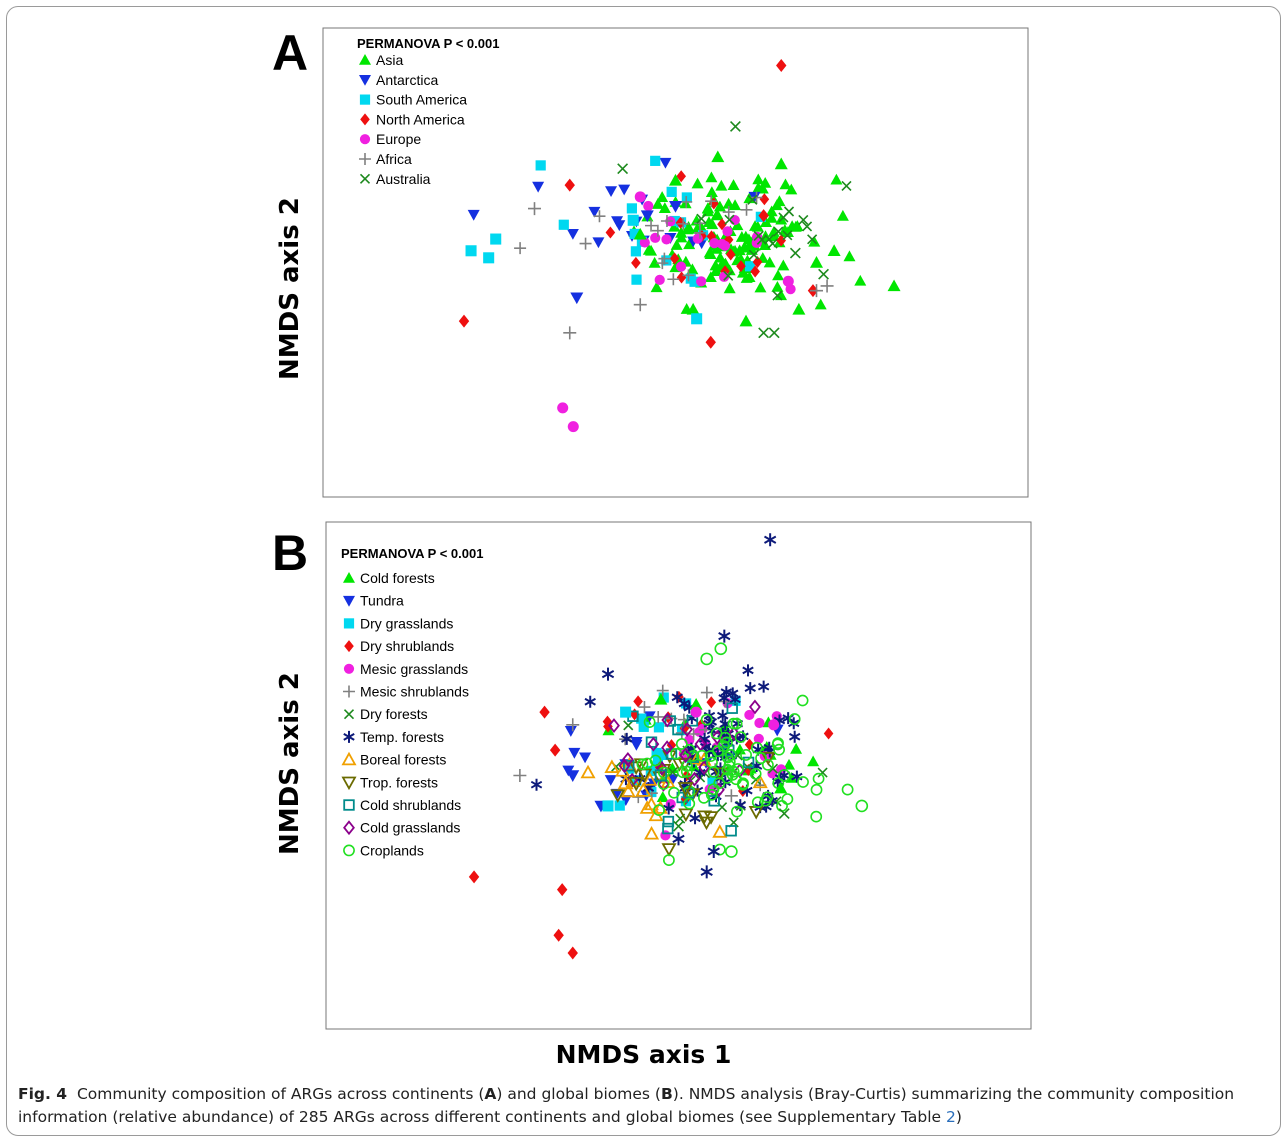 The height and width of the screenshot is (1142, 1287). What do you see at coordinates (382, 601) in the screenshot?
I see `legend-label: Tundra` at bounding box center [382, 601].